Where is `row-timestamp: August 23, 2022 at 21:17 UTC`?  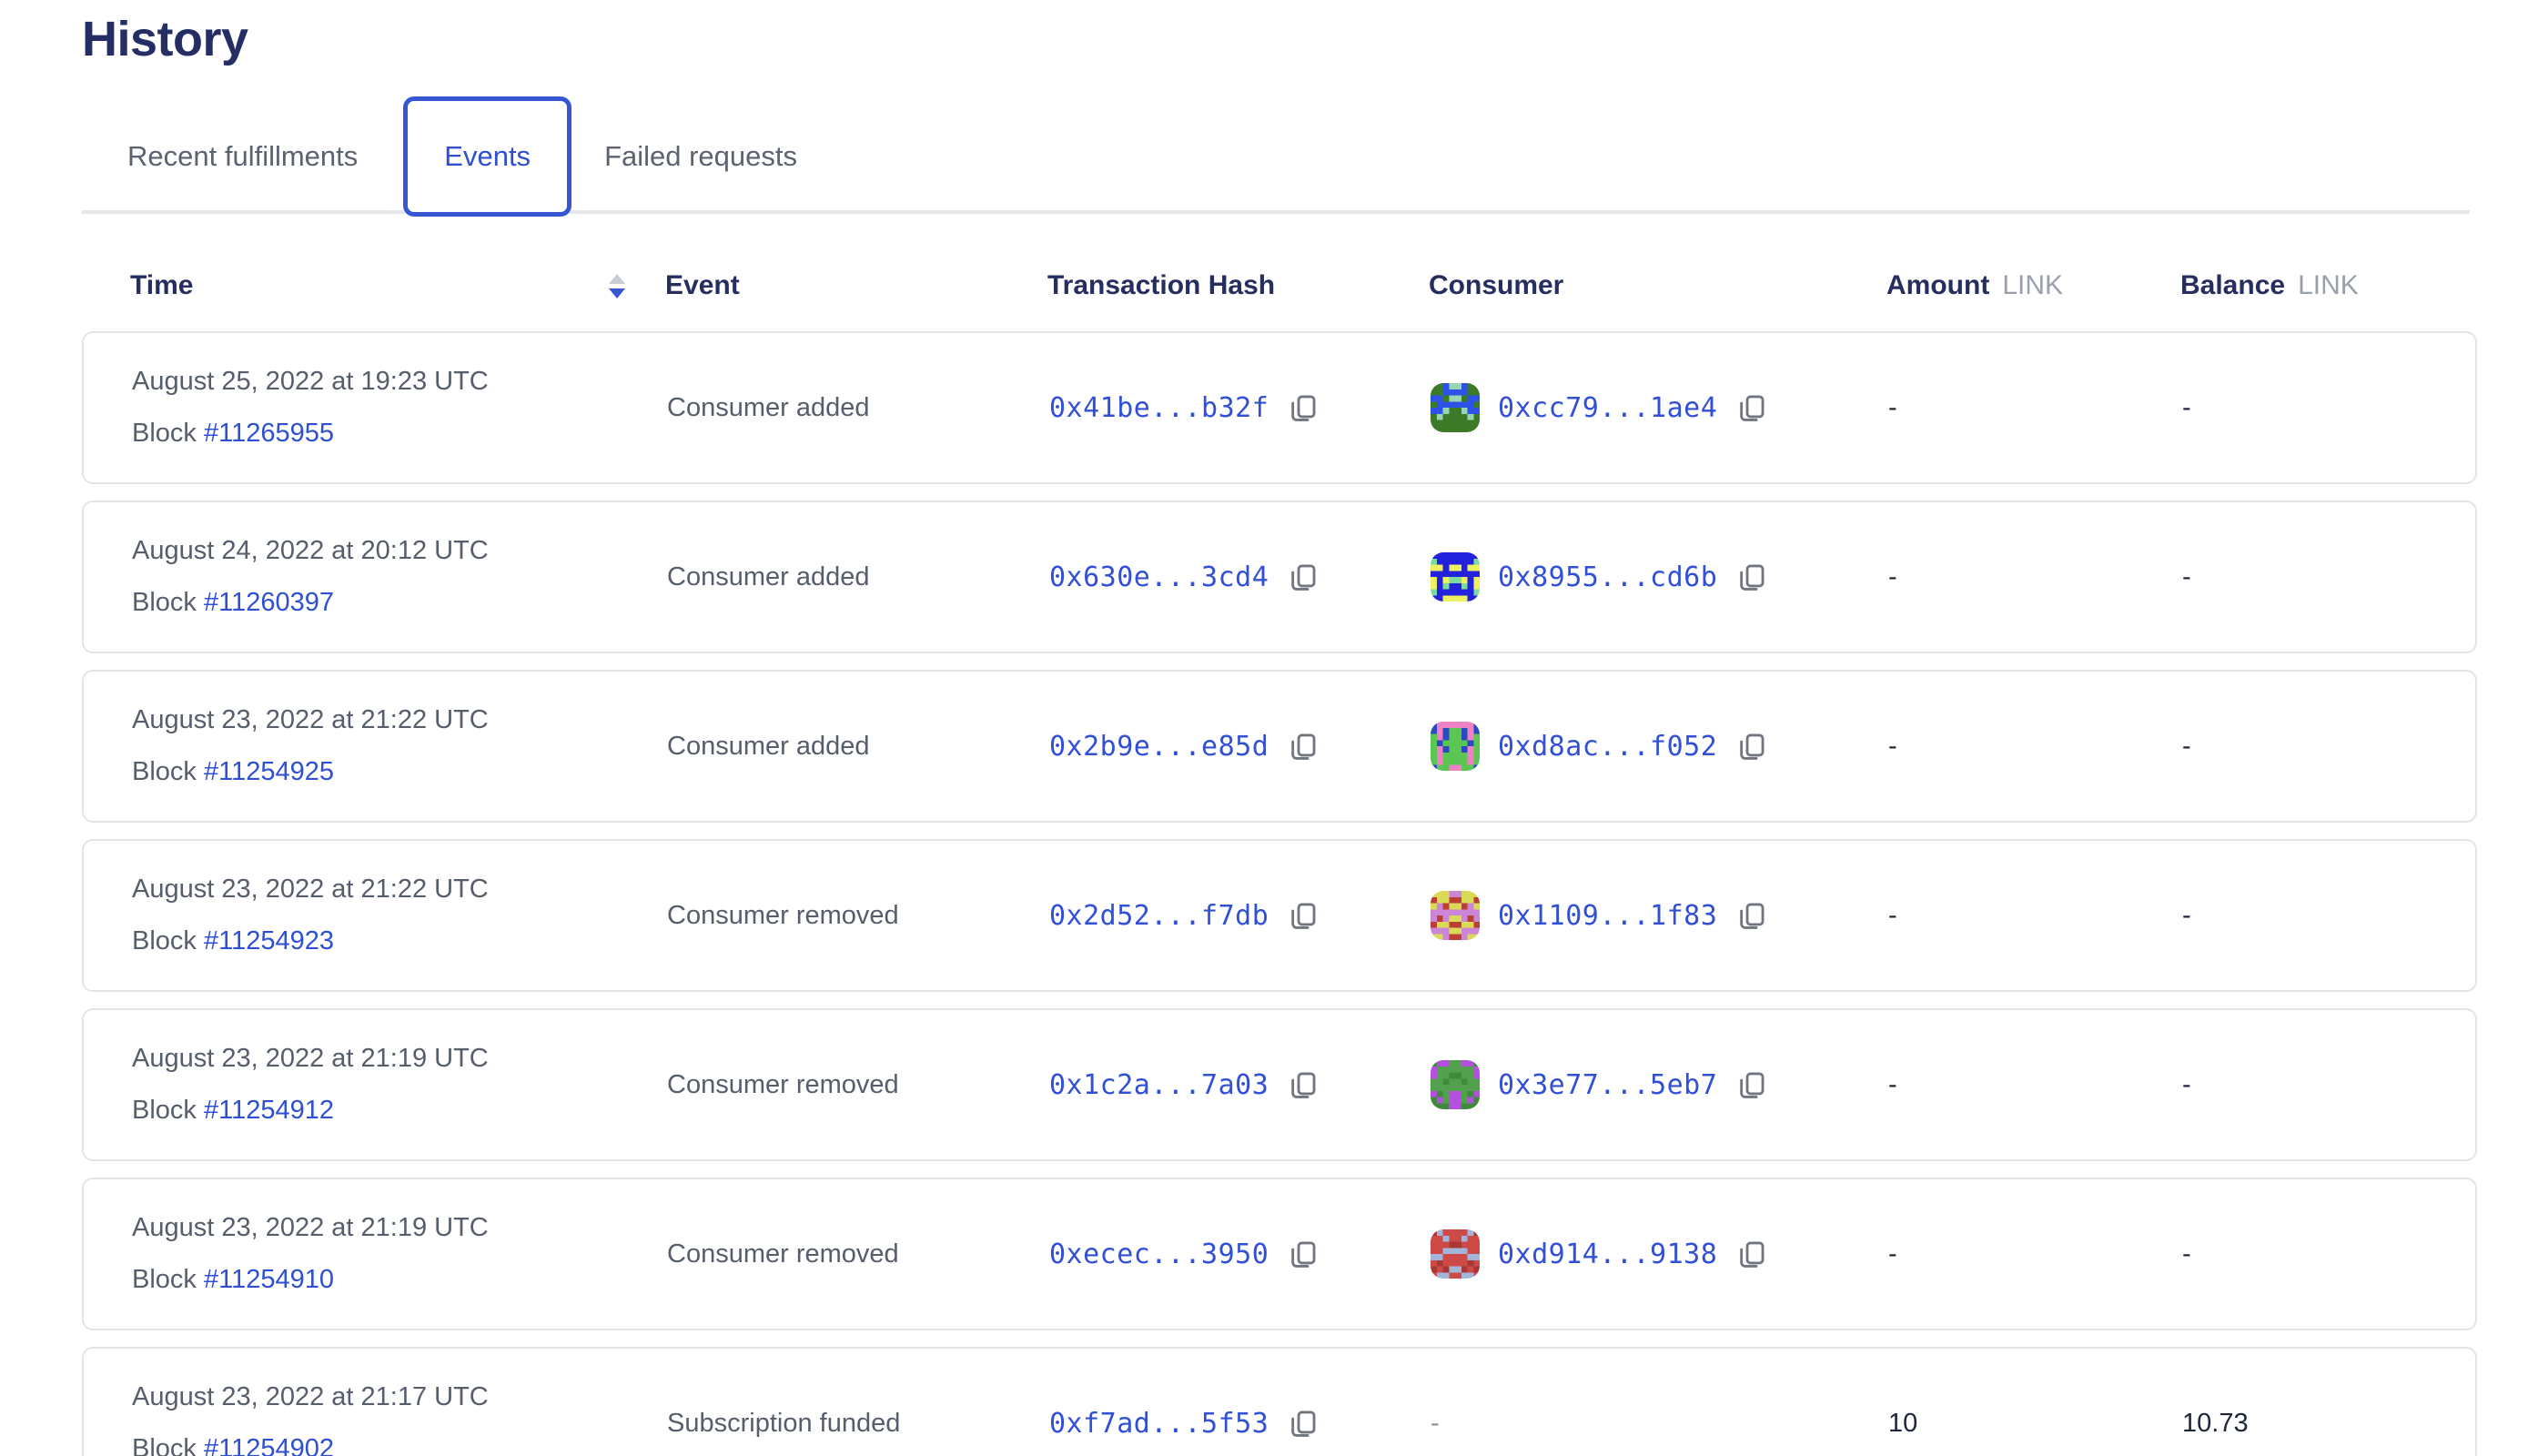 row-timestamp: August 23, 2022 at 21:17 UTC is located at coordinates (310, 1397).